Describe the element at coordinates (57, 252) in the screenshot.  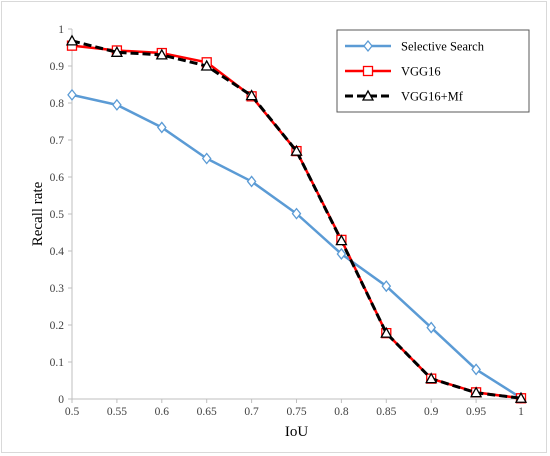
I see `y-tick-label: 0.4` at that location.